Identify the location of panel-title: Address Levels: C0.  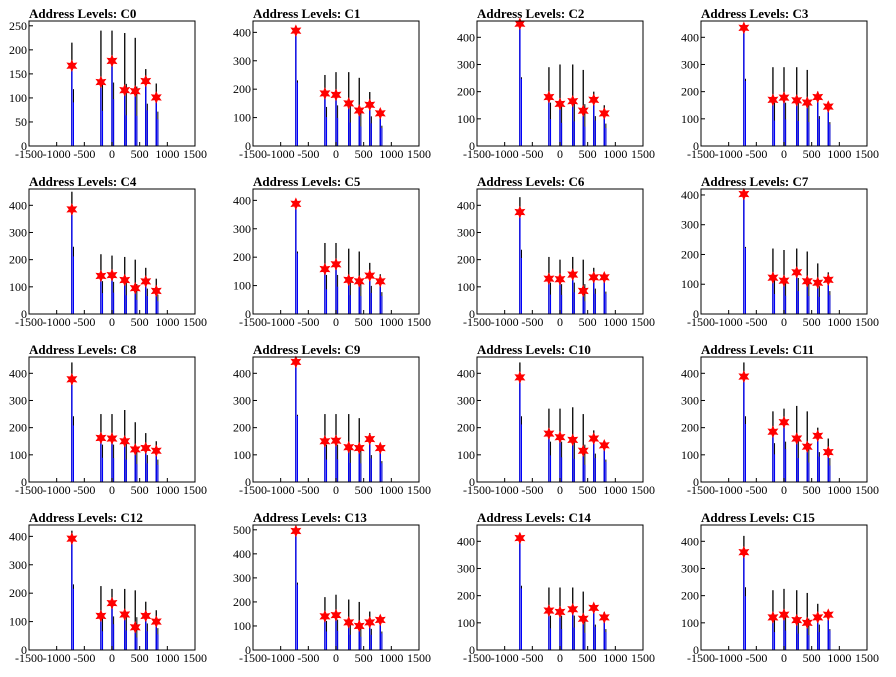
(82, 13).